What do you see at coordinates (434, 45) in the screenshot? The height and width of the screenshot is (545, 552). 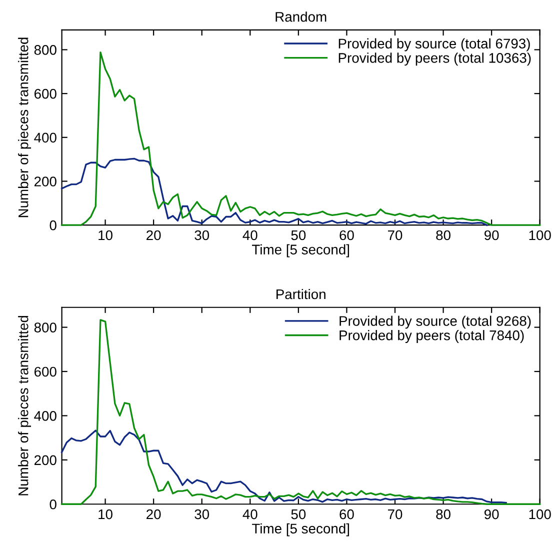 I see `legend-label: Provided by source (total 6793)` at bounding box center [434, 45].